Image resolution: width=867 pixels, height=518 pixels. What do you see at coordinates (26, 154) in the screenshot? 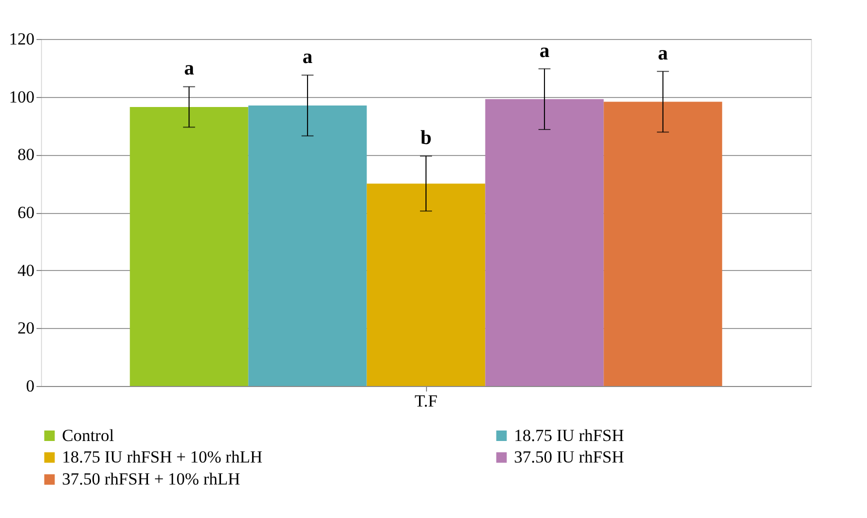
I see `y-tick-label: 80` at bounding box center [26, 154].